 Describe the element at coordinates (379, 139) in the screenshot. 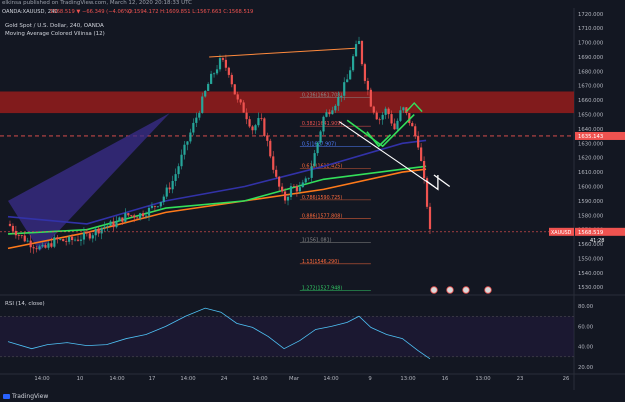

I see `green-arrow-icon` at that location.